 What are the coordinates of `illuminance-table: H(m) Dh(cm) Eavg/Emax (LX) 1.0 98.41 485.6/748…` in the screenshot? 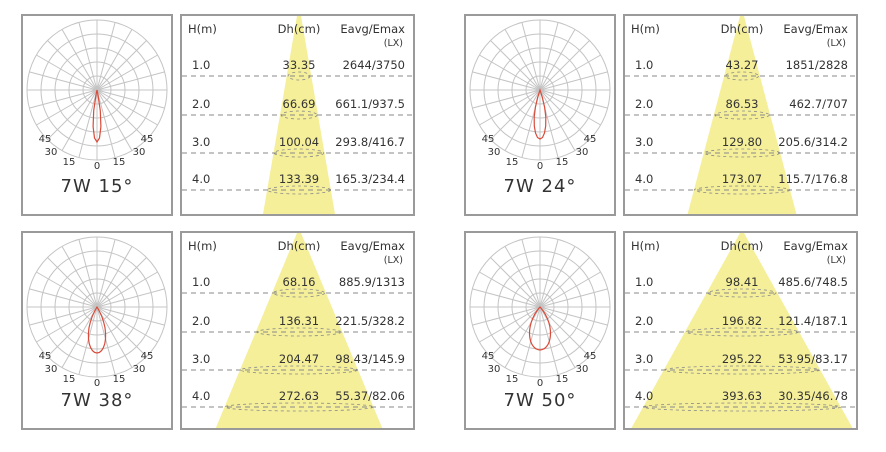 It's located at (740, 330).